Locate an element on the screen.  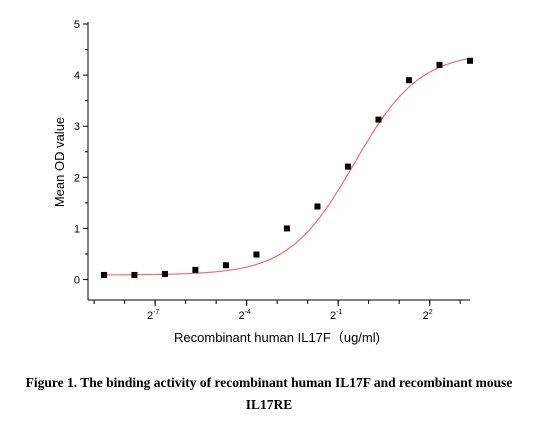
x-tick-label: 22 is located at coordinates (428, 315).